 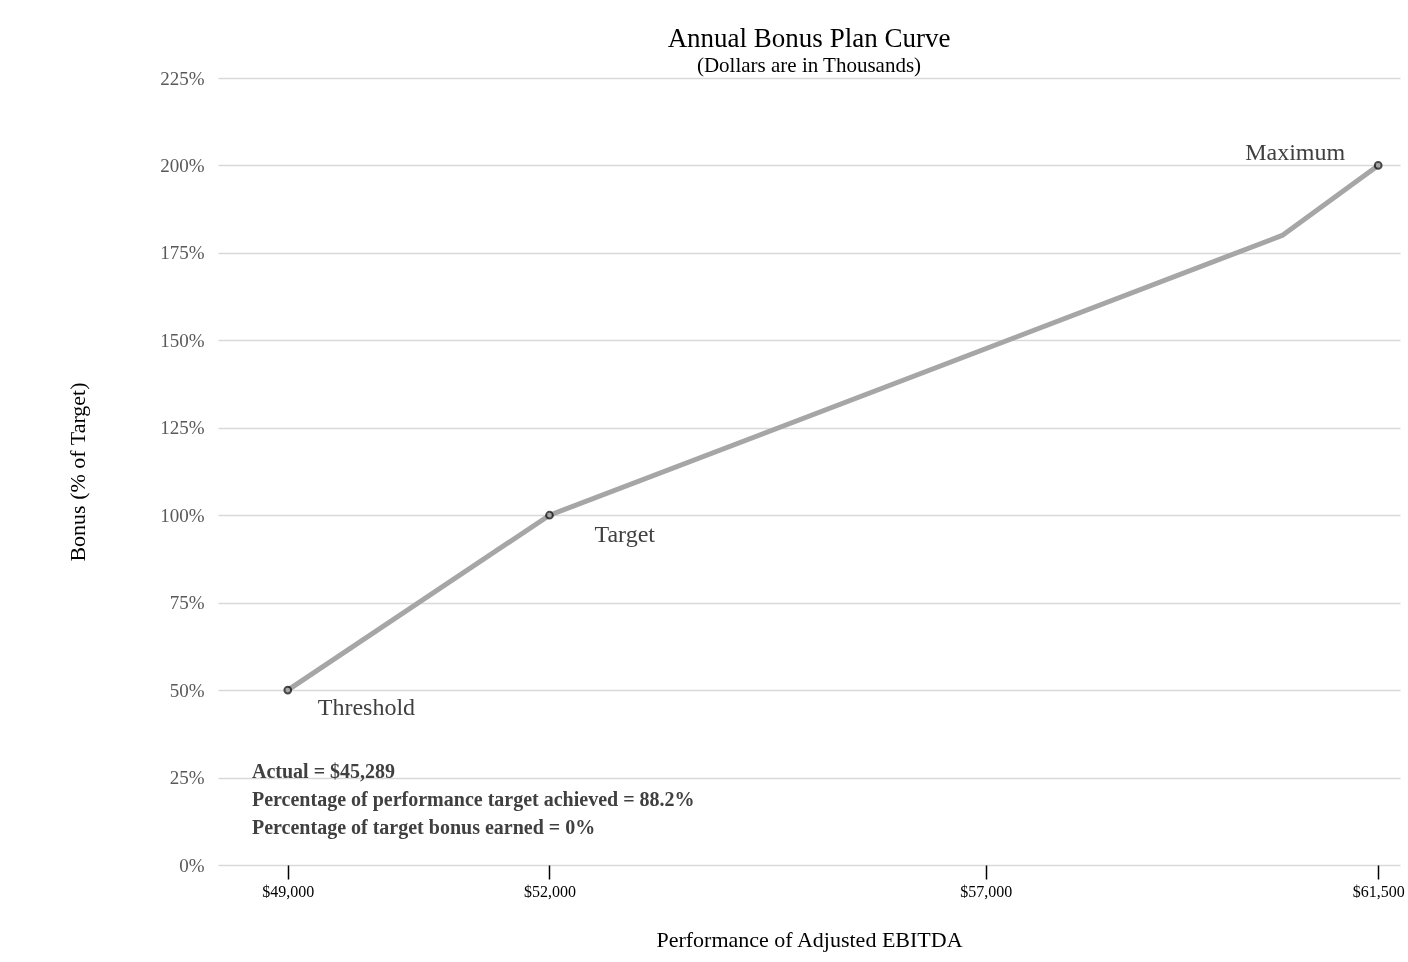 What do you see at coordinates (187, 778) in the screenshot?
I see `y-tick-label: 25%` at bounding box center [187, 778].